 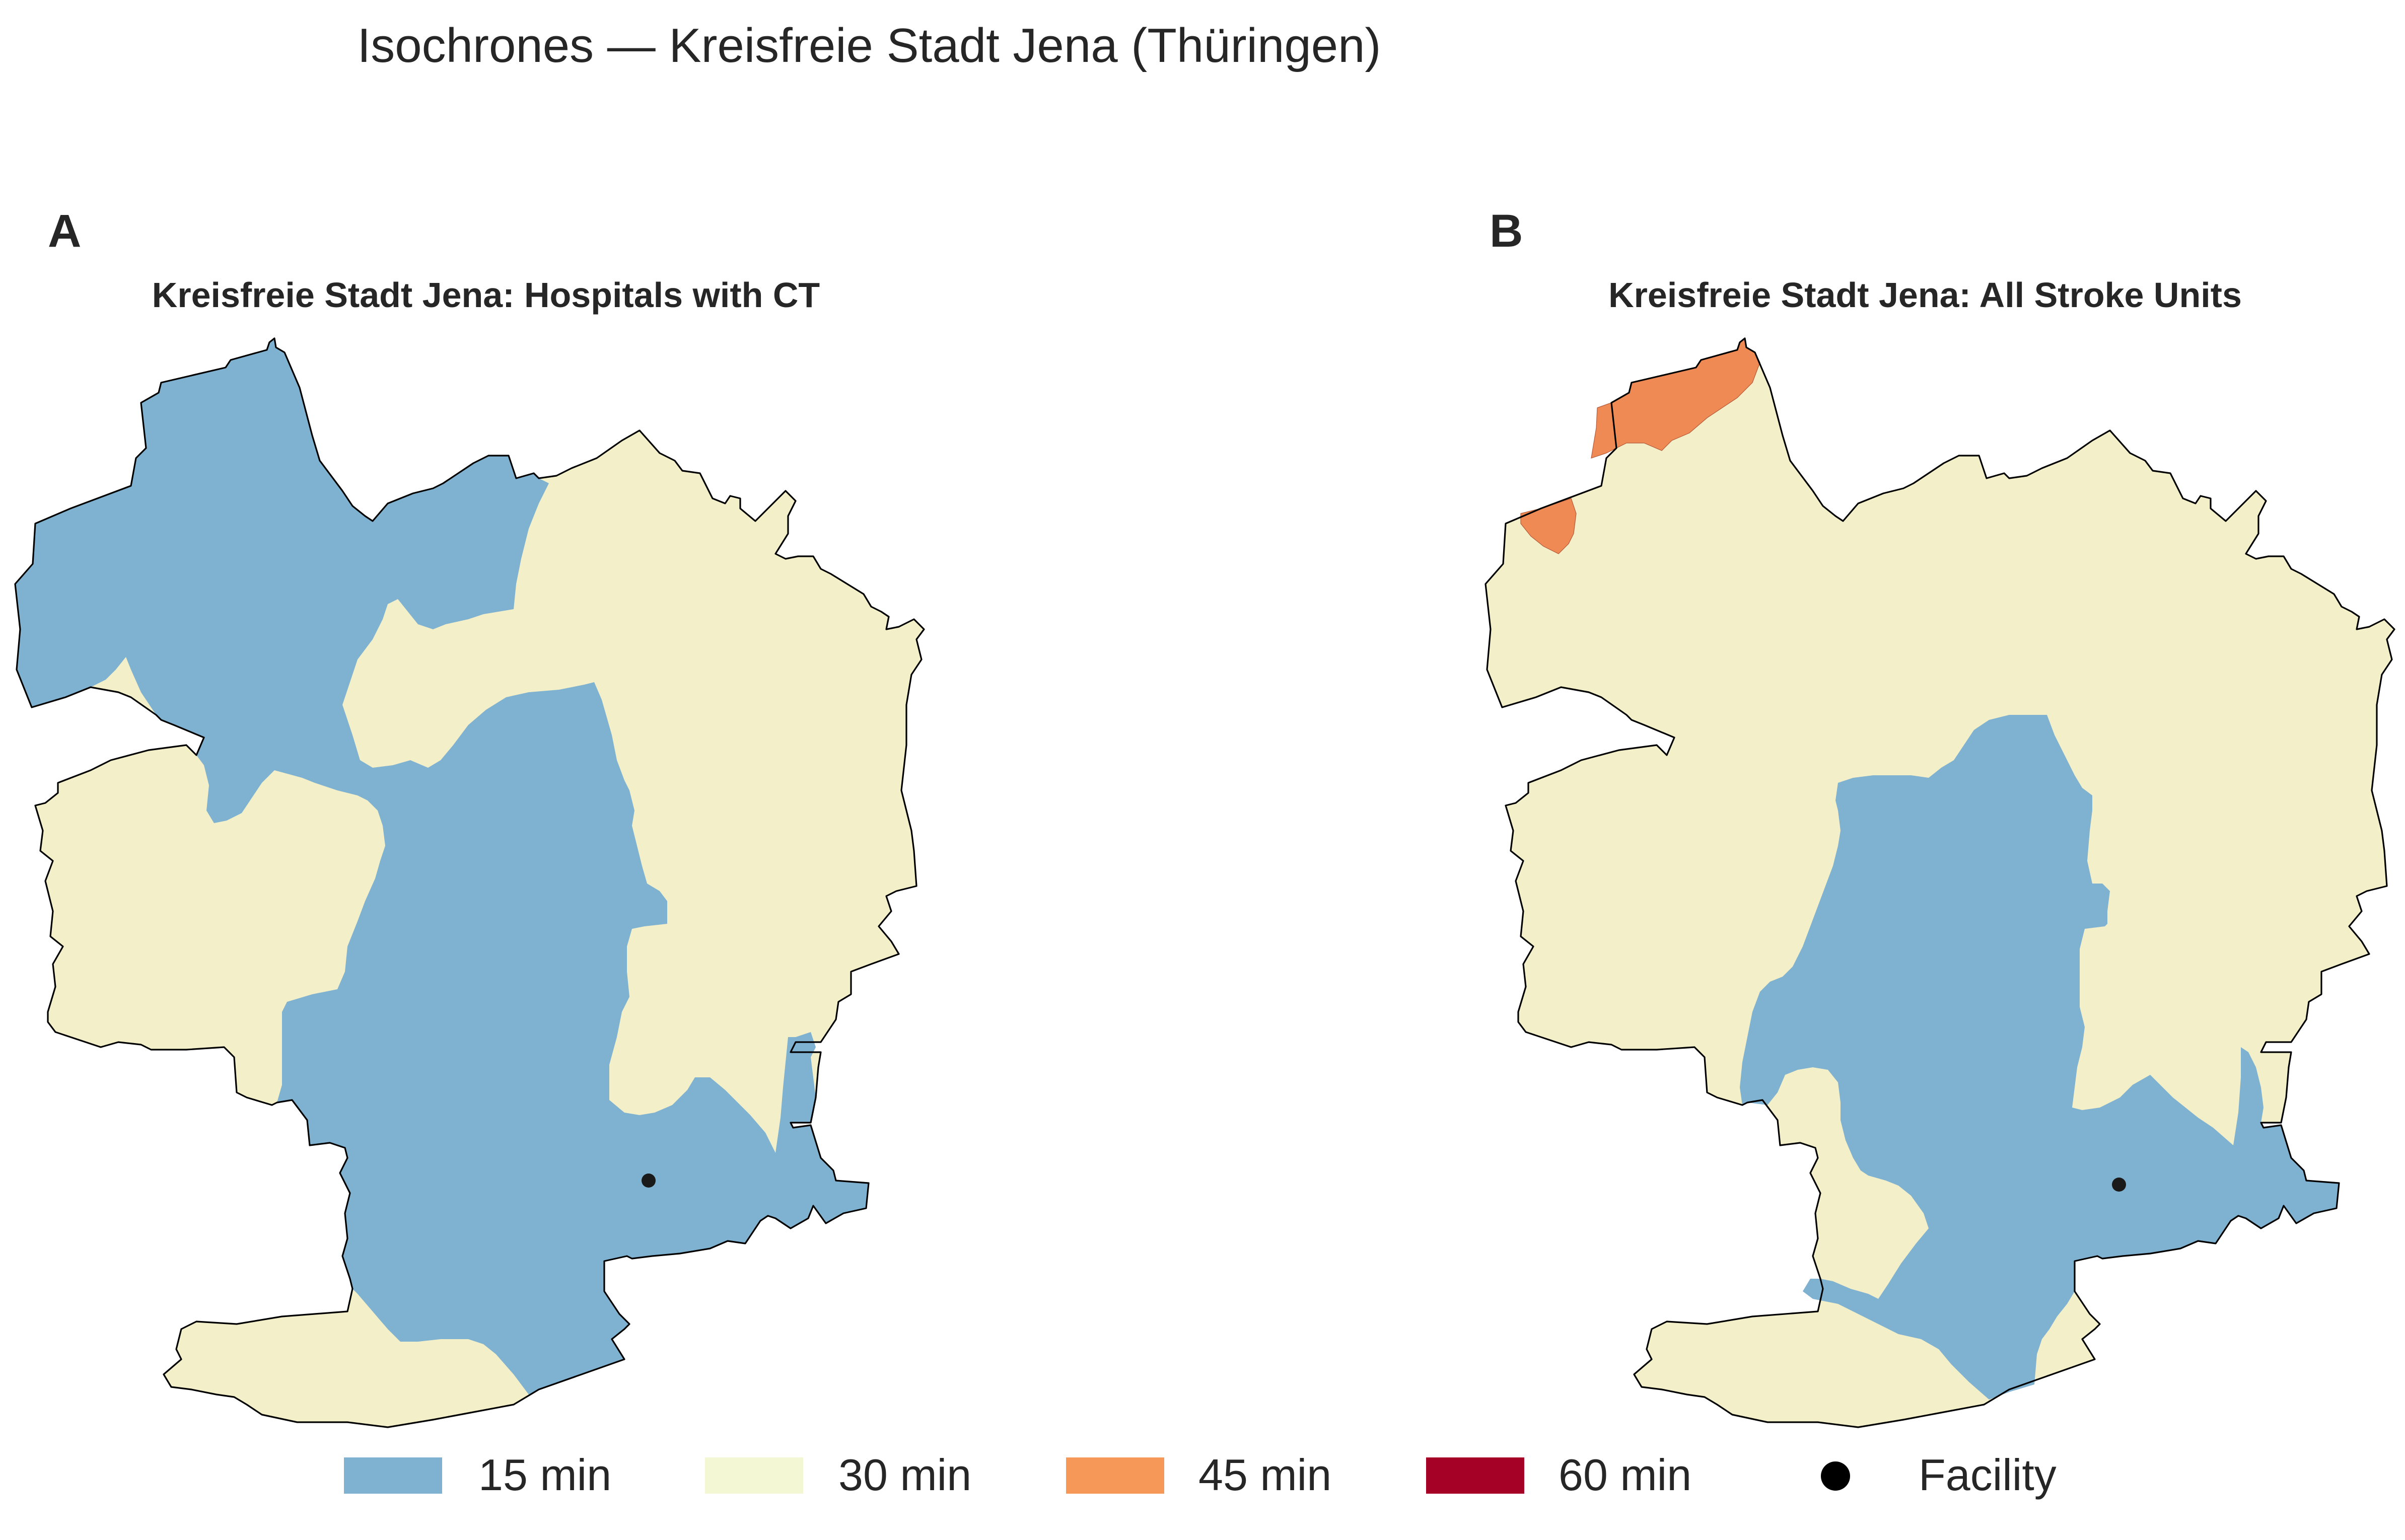 I want to click on legend-facility-marker, so click(x=1836, y=1476).